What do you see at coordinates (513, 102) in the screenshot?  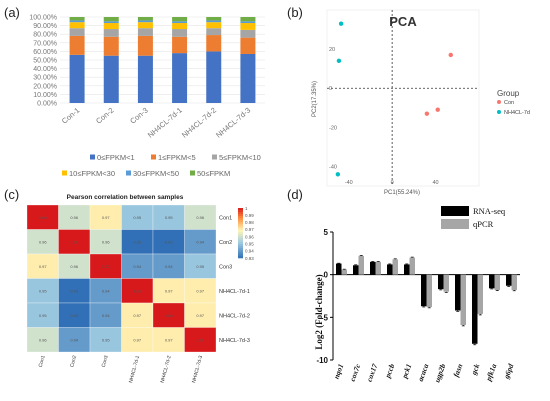 I see `b-legend: Group Con NH4CL-7d` at bounding box center [513, 102].